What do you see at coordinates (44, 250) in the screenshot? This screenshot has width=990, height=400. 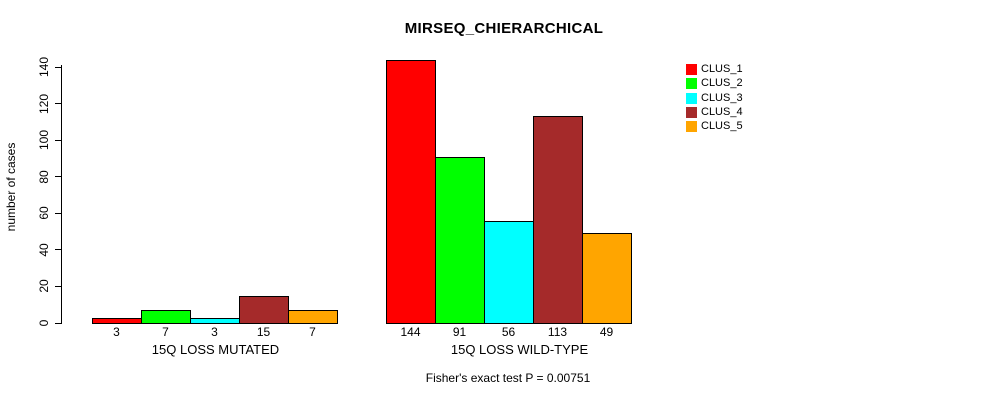 I see `y-tick-label: 40` at bounding box center [44, 250].